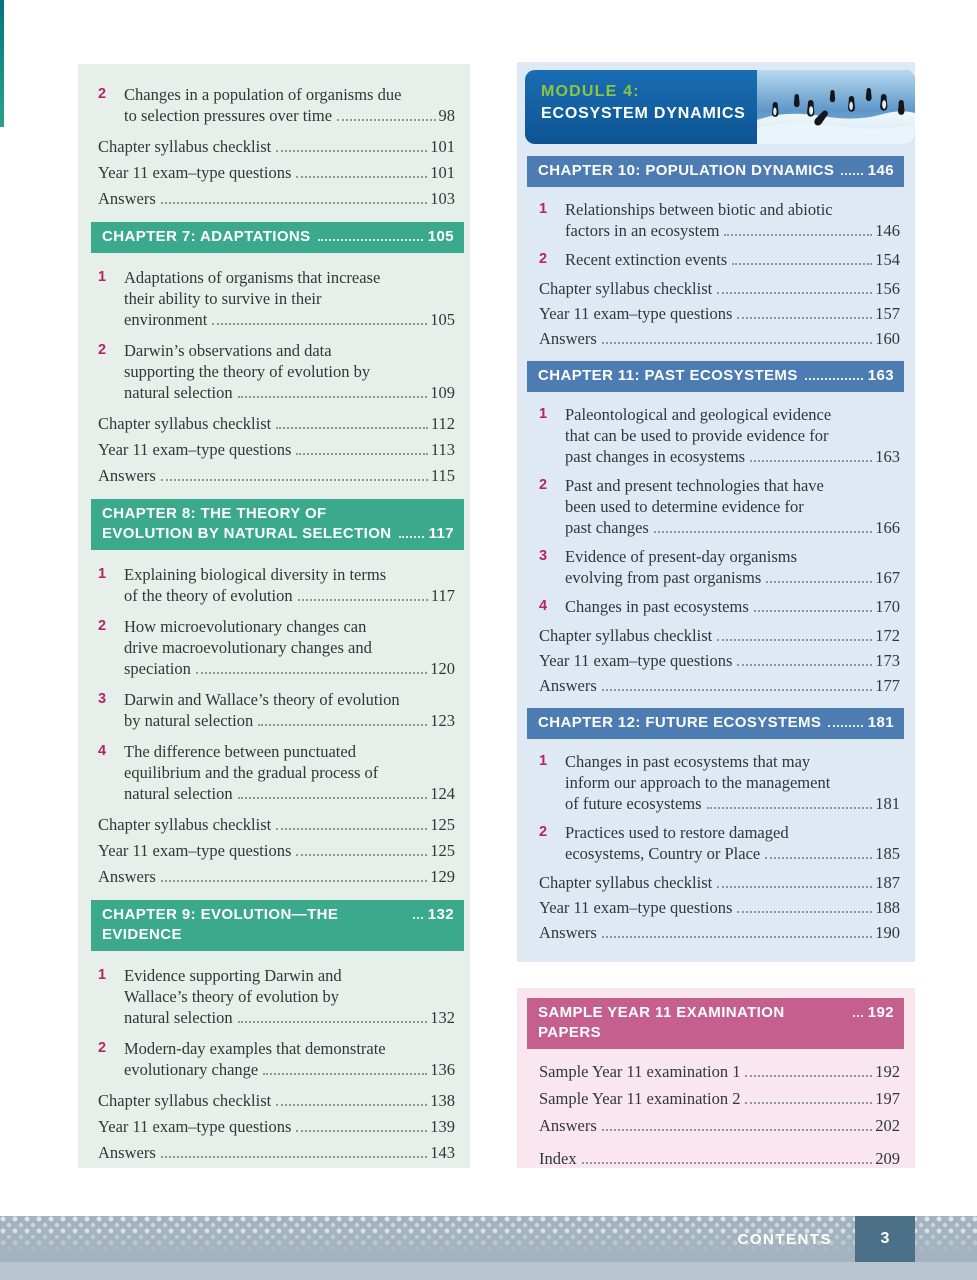 This screenshot has width=977, height=1280. What do you see at coordinates (263, 94) in the screenshot?
I see `entry-line: Changes in a population of organisms due` at bounding box center [263, 94].